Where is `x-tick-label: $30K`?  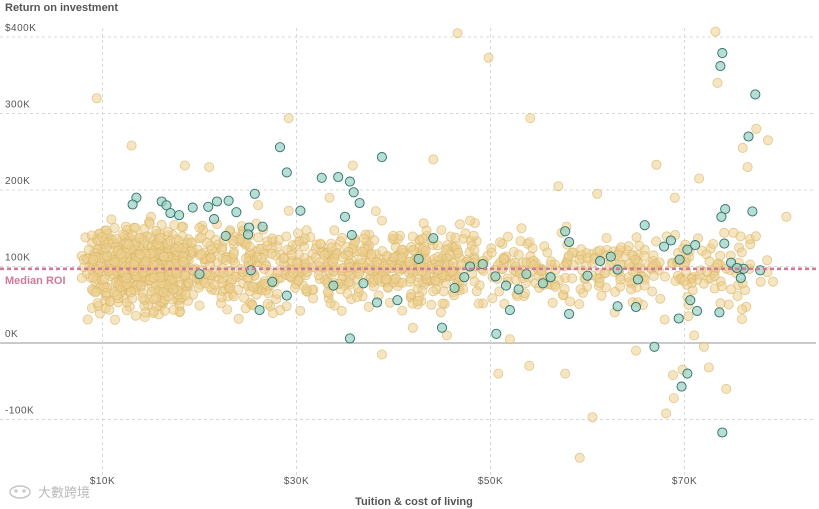 x-tick-label: $30K is located at coordinates (296, 481).